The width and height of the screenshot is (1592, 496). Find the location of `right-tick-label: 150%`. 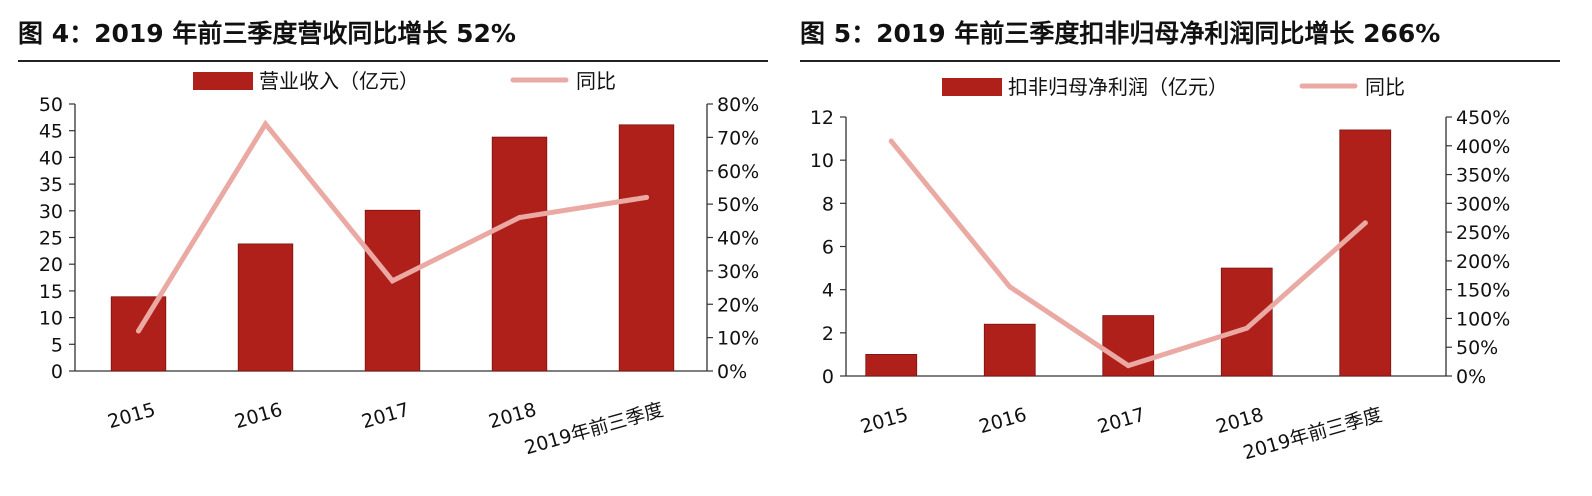

right-tick-label: 150% is located at coordinates (1483, 291).